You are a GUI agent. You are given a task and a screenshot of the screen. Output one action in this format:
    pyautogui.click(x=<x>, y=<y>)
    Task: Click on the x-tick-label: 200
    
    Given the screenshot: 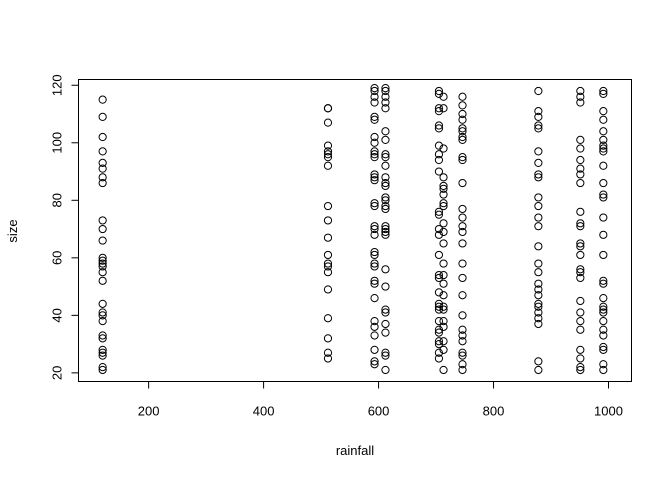 What is the action you would take?
    pyautogui.click(x=149, y=411)
    